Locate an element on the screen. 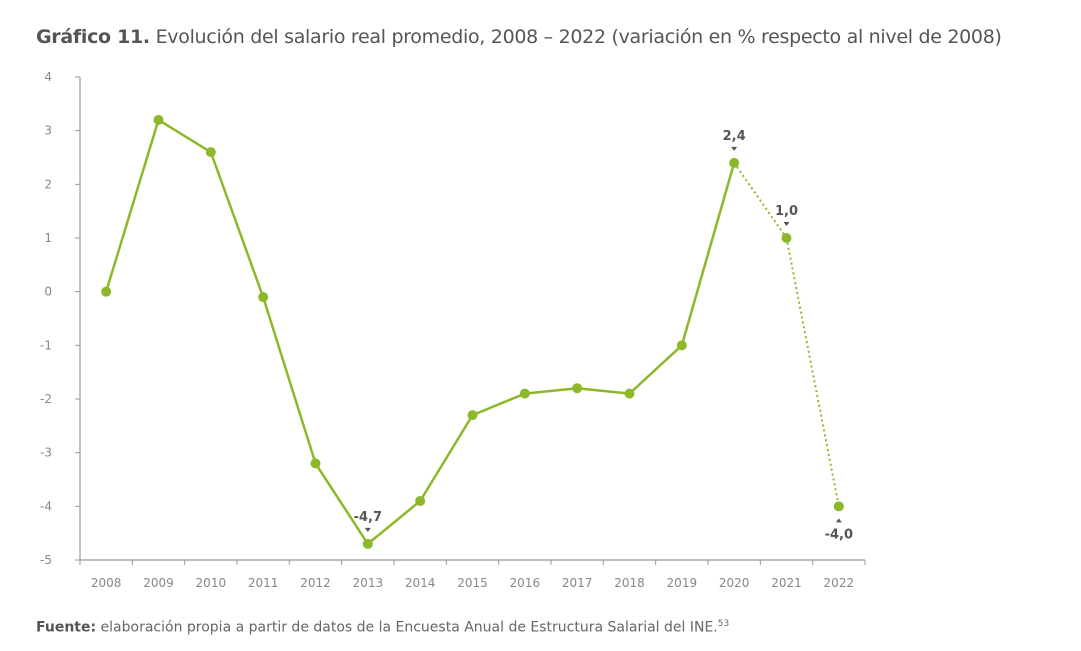 This screenshot has width=1081, height=651. x-tick-label: 2016 is located at coordinates (525, 583).